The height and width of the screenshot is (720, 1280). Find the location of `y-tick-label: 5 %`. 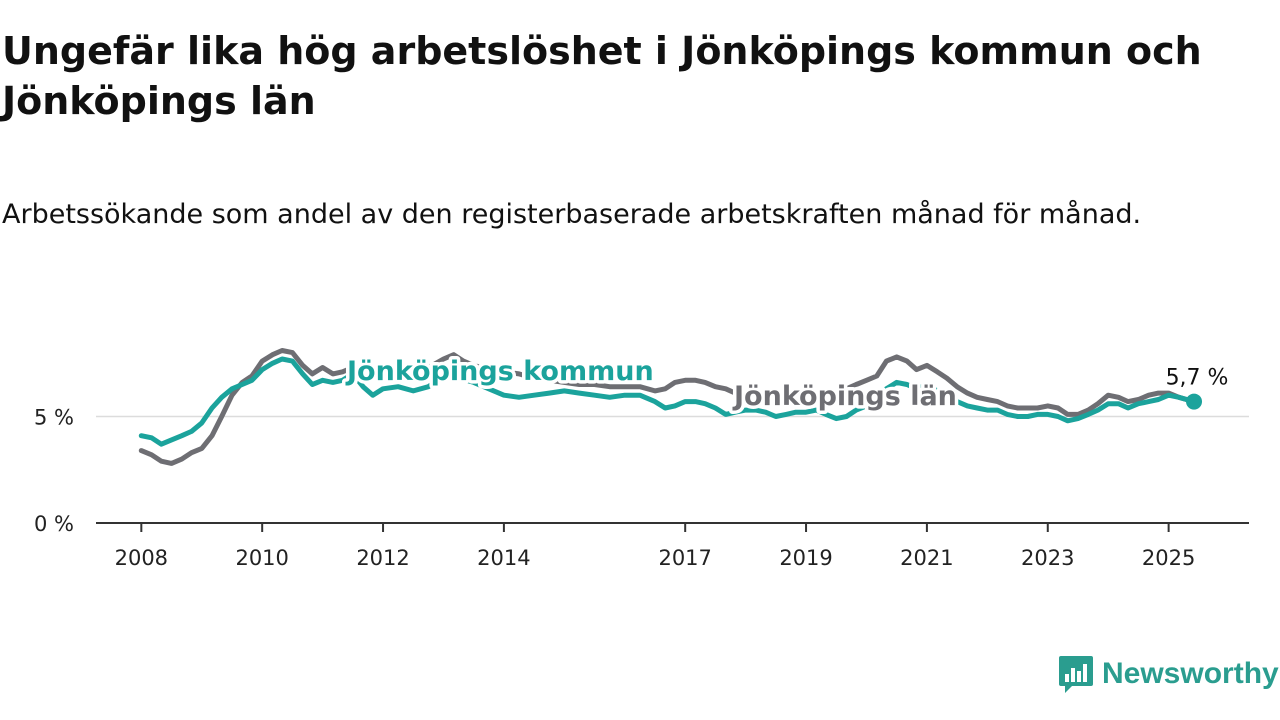

y-tick-label: 5 % is located at coordinates (54, 418).